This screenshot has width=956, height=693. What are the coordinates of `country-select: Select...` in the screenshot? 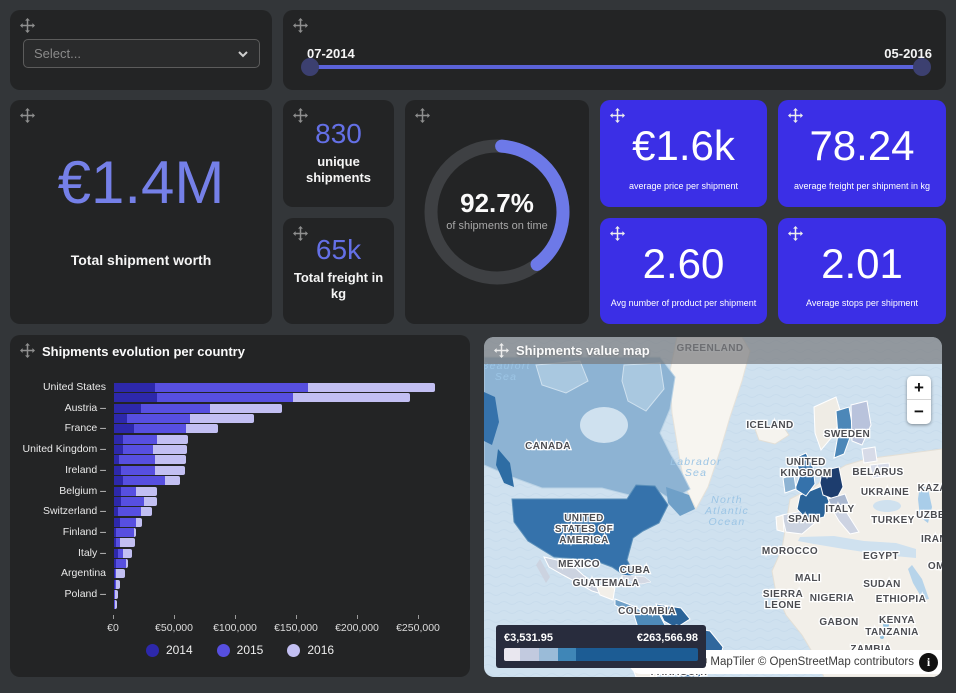 It's located at (141, 53).